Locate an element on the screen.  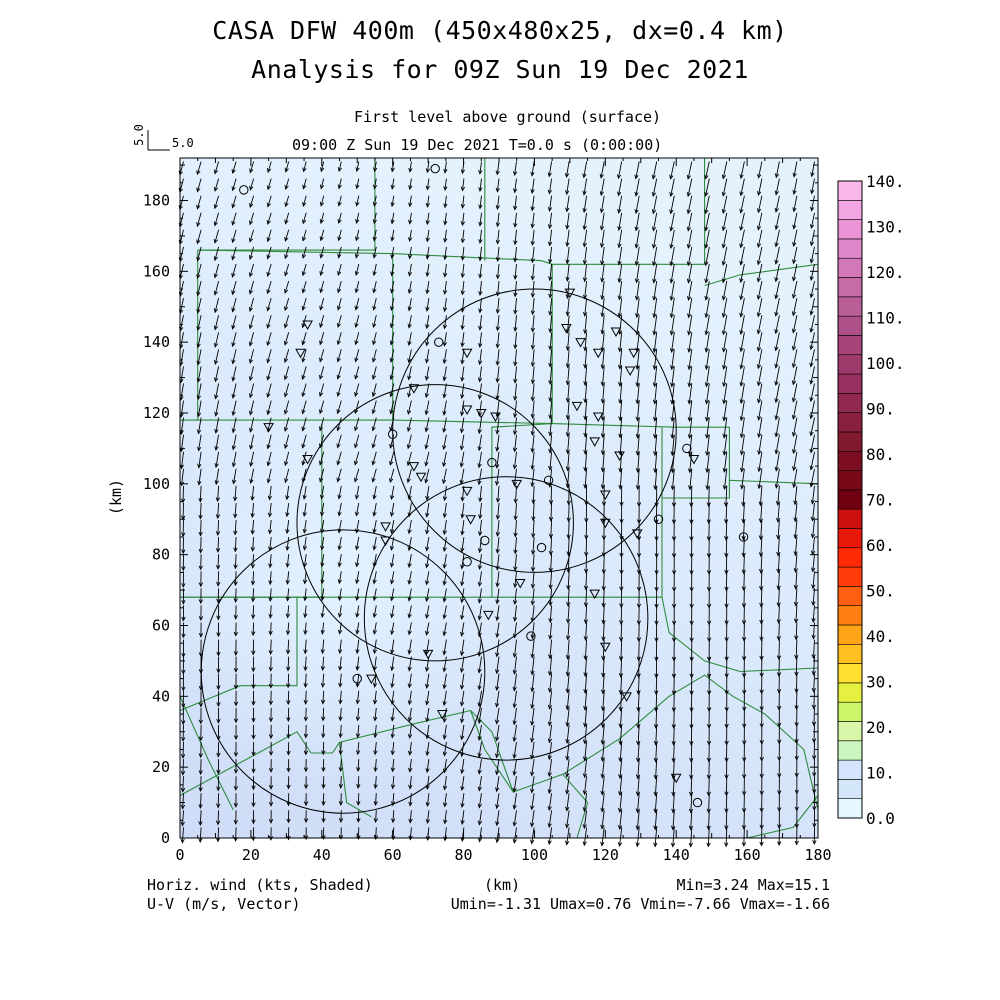
colorbar-label: 90. is located at coordinates (880, 409).